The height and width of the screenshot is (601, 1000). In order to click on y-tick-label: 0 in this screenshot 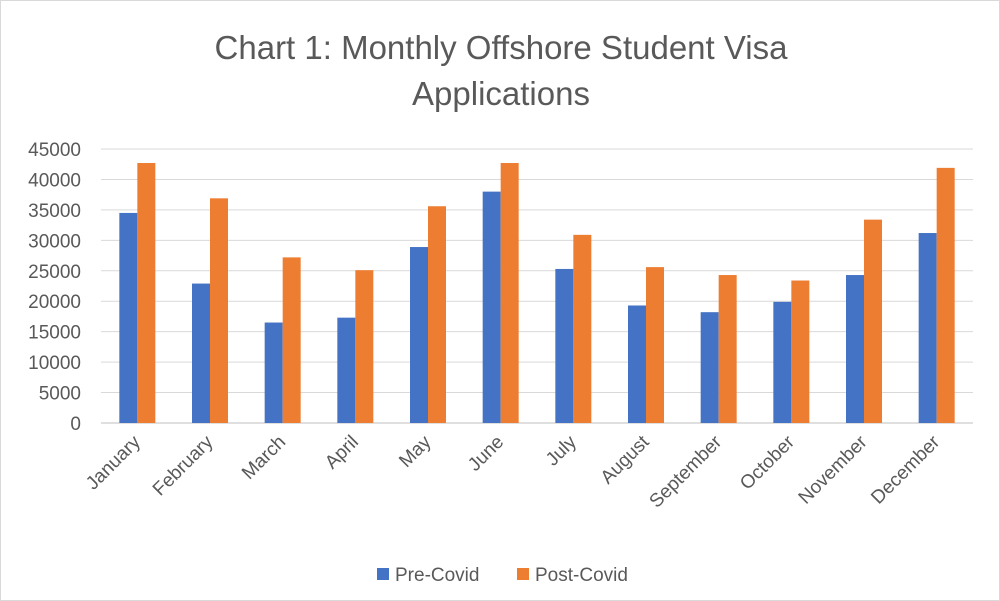, I will do `click(75, 424)`.